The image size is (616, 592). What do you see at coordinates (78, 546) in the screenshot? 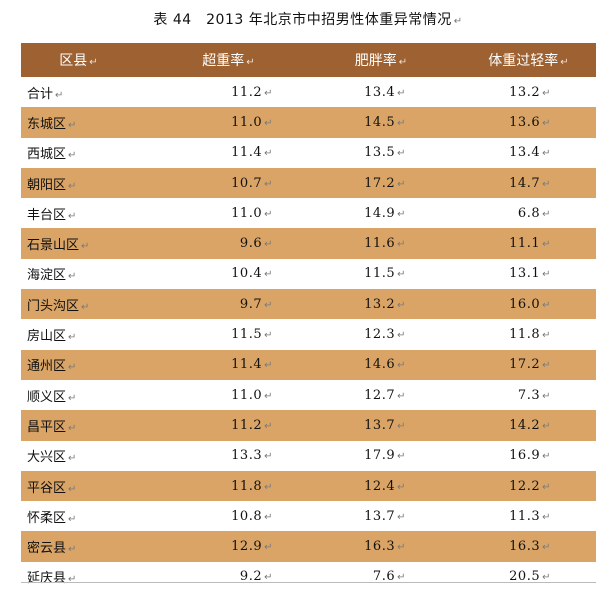
I see `district-name-cell: 密云县 ↵` at bounding box center [78, 546].